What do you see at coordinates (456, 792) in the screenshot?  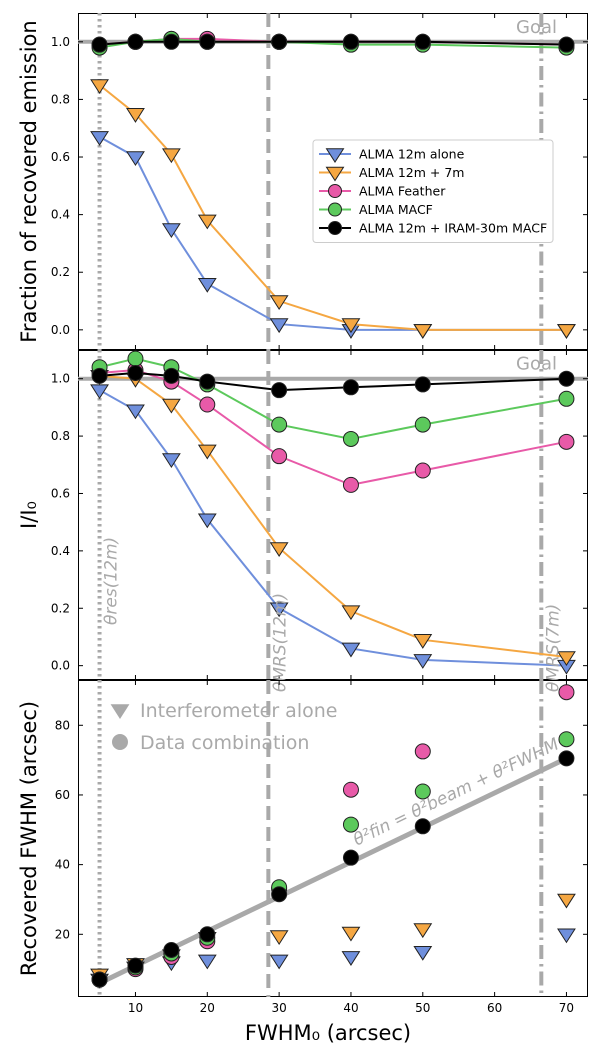 I see `reference-line-label: θ²fin = θ²beam + θ²FWHM` at bounding box center [456, 792].